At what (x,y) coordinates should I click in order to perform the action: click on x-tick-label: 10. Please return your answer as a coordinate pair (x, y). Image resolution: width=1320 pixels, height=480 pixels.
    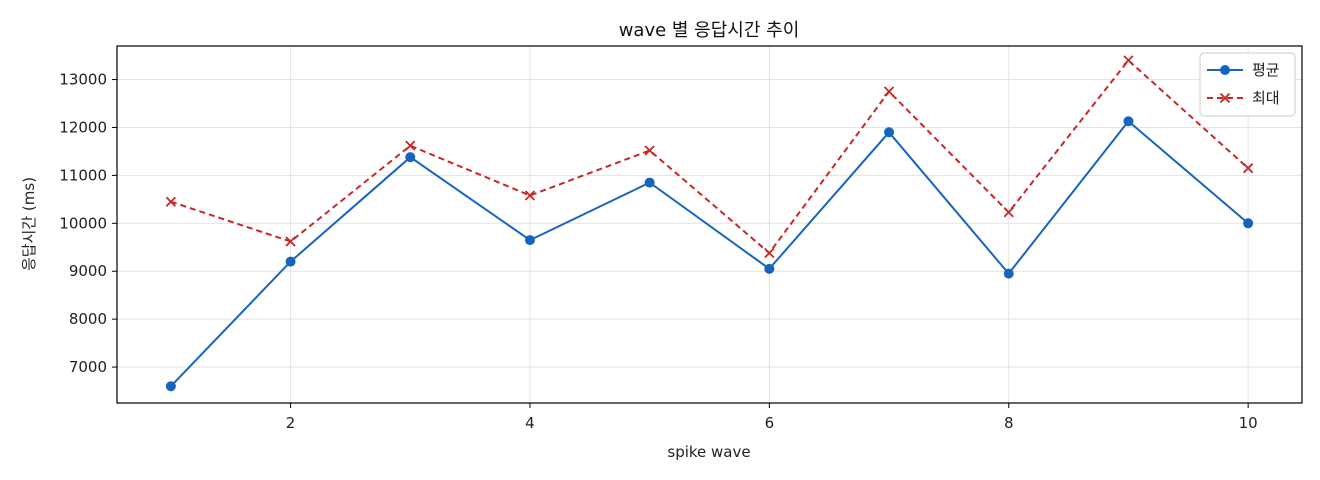
    Looking at the image, I should click on (1248, 423).